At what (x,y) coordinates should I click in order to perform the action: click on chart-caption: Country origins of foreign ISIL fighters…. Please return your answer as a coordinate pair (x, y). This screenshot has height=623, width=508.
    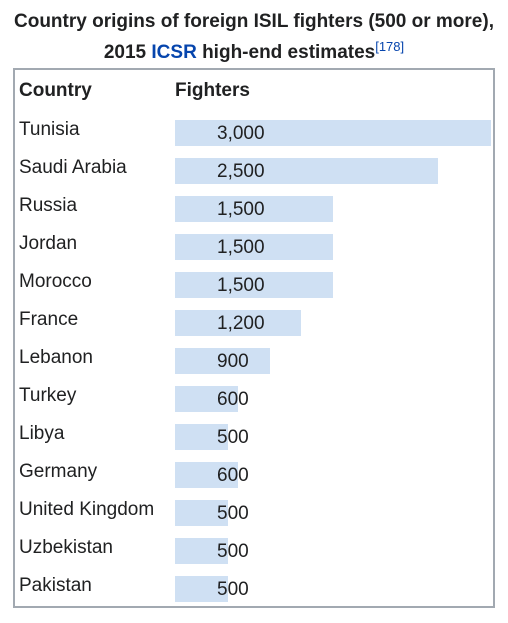
    Looking at the image, I should click on (254, 37).